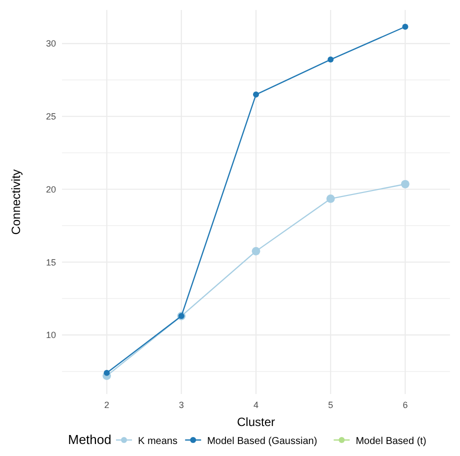 This screenshot has height=456, width=460. What do you see at coordinates (107, 405) in the screenshot?
I see `x-tick-label: 2` at bounding box center [107, 405].